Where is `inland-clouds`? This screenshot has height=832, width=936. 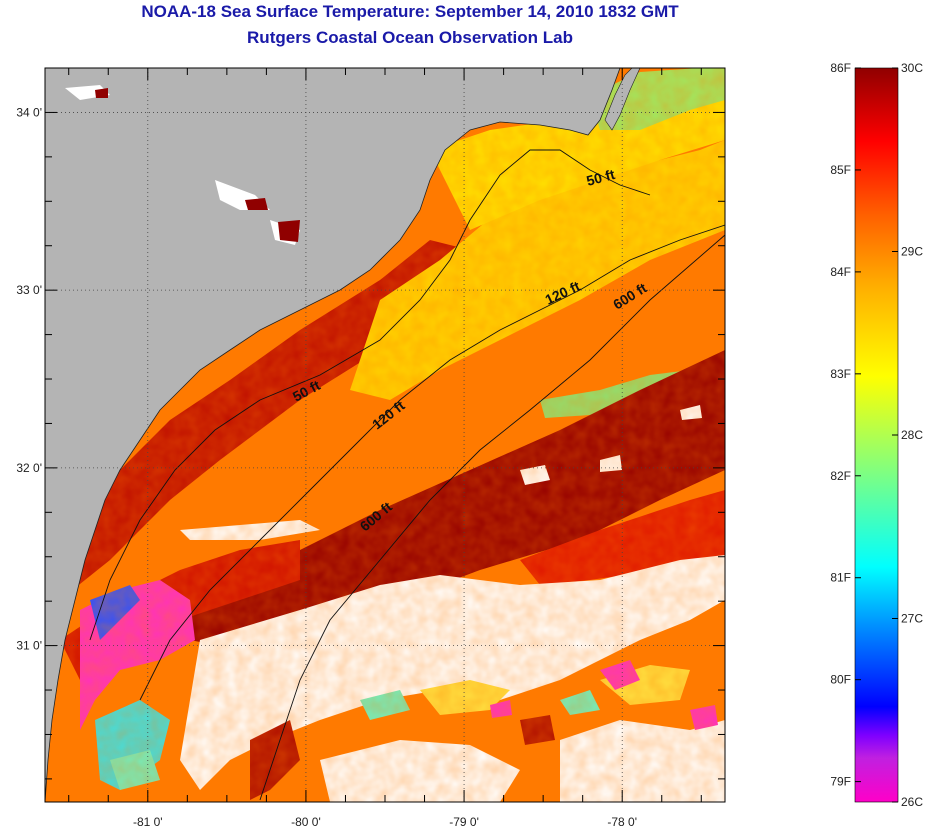 inland-clouds is located at coordinates (182, 165).